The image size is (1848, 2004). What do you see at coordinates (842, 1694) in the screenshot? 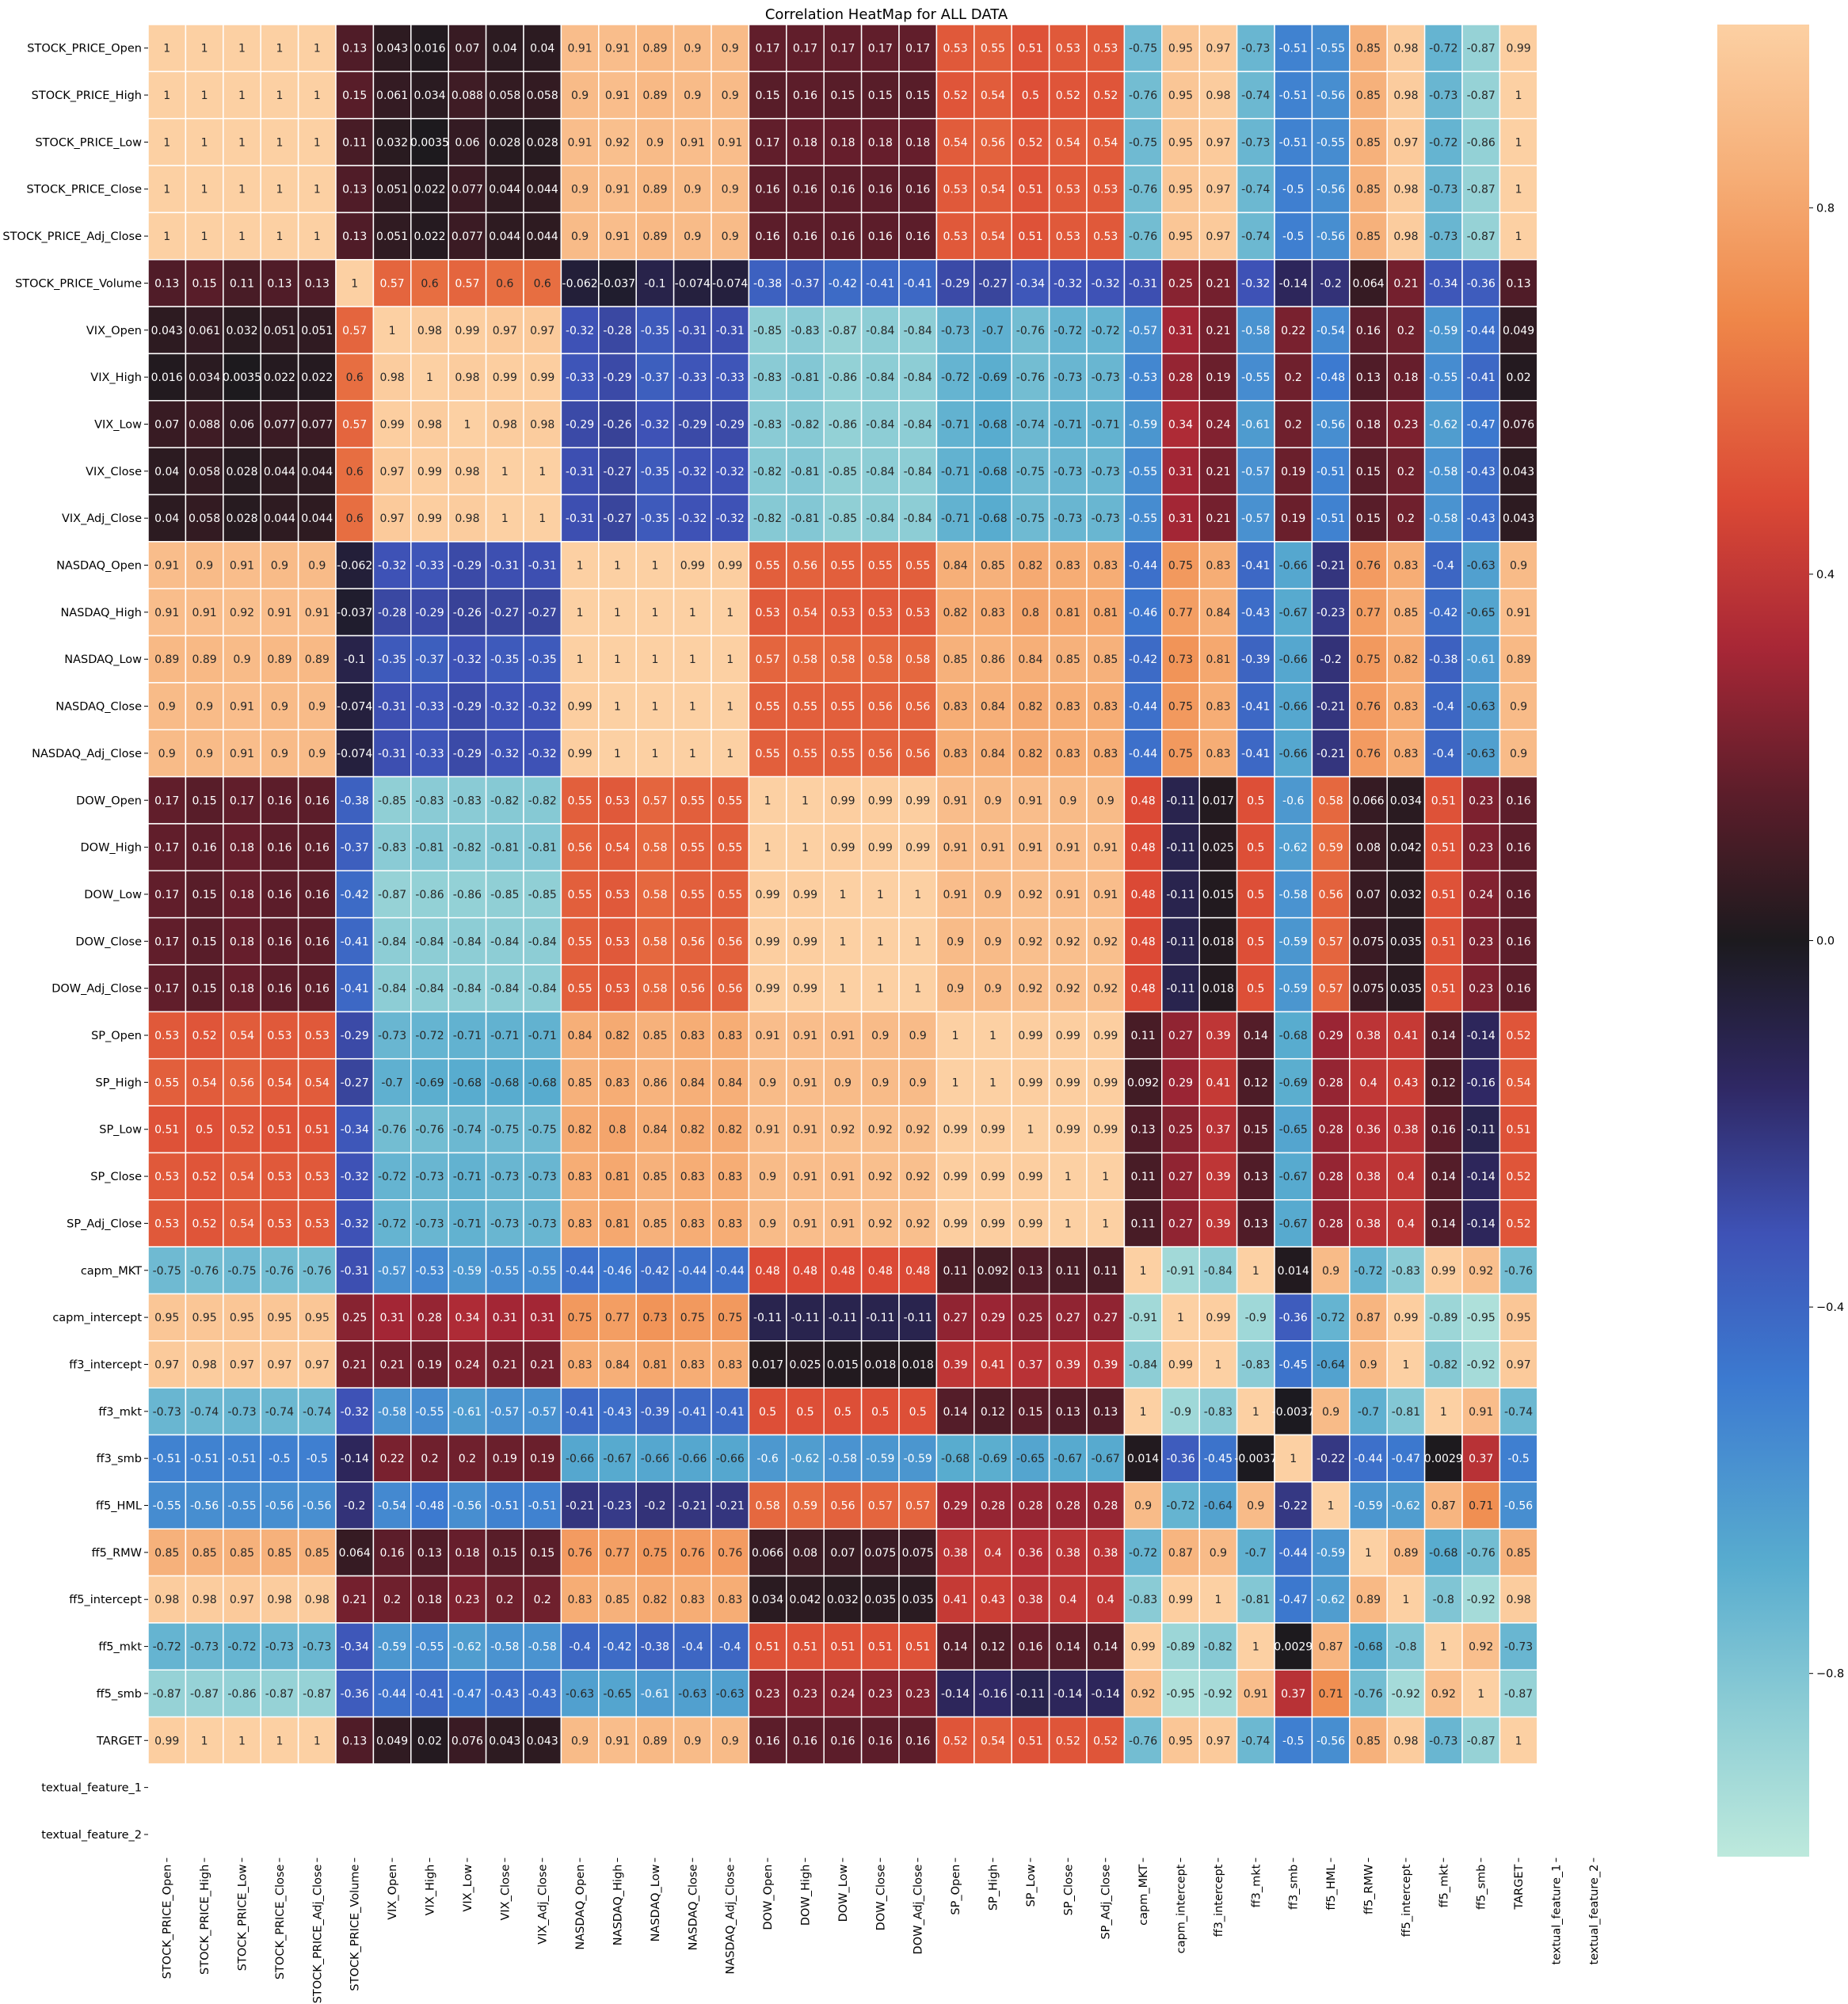
I see `cell-value-label: 0.24` at bounding box center [842, 1694].